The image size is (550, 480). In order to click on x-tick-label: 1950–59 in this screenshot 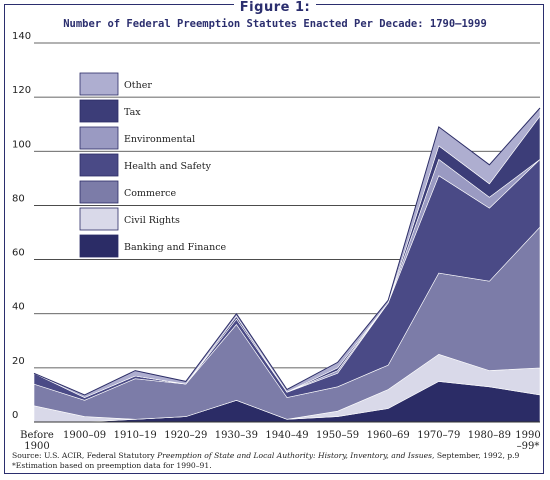, I will do `click(337, 435)`.